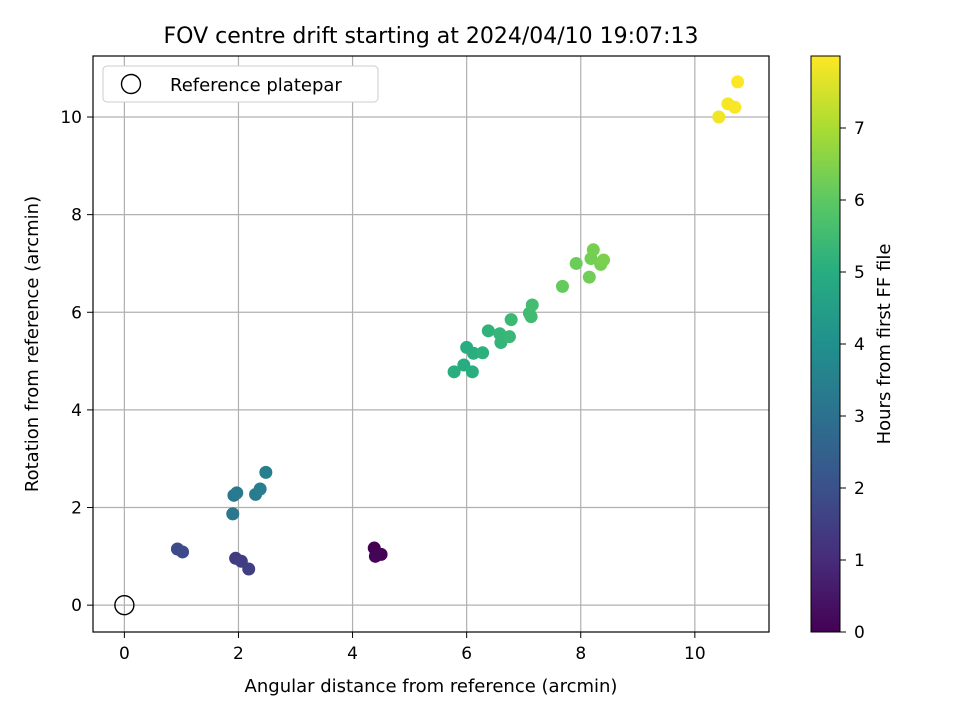  Describe the element at coordinates (76, 509) in the screenshot. I see `y-tick-label: 2` at that location.